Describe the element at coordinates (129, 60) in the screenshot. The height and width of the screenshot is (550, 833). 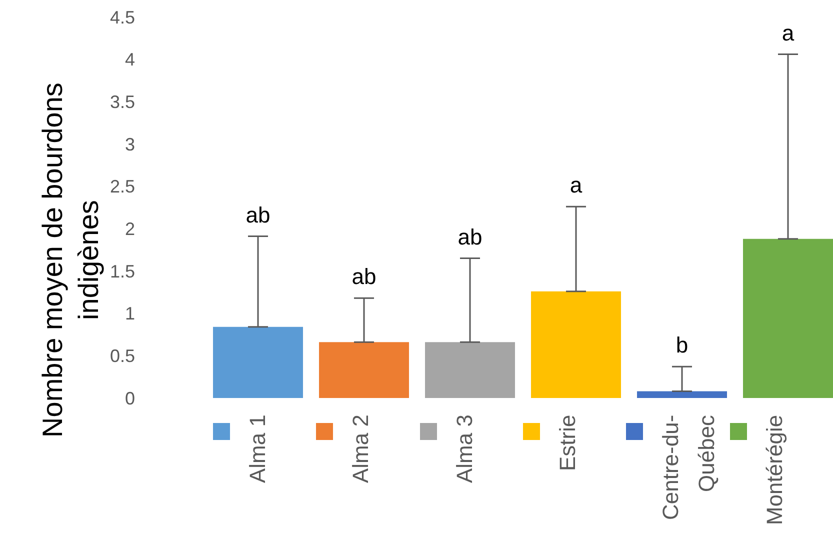
I see `y-tick-label: 4` at that location.